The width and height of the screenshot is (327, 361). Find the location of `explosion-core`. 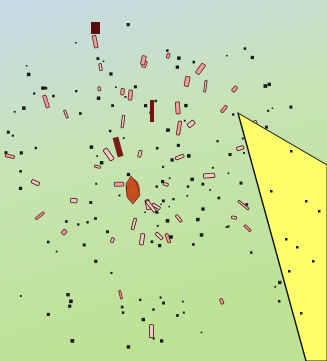

explosion-core is located at coordinates (122, 113).